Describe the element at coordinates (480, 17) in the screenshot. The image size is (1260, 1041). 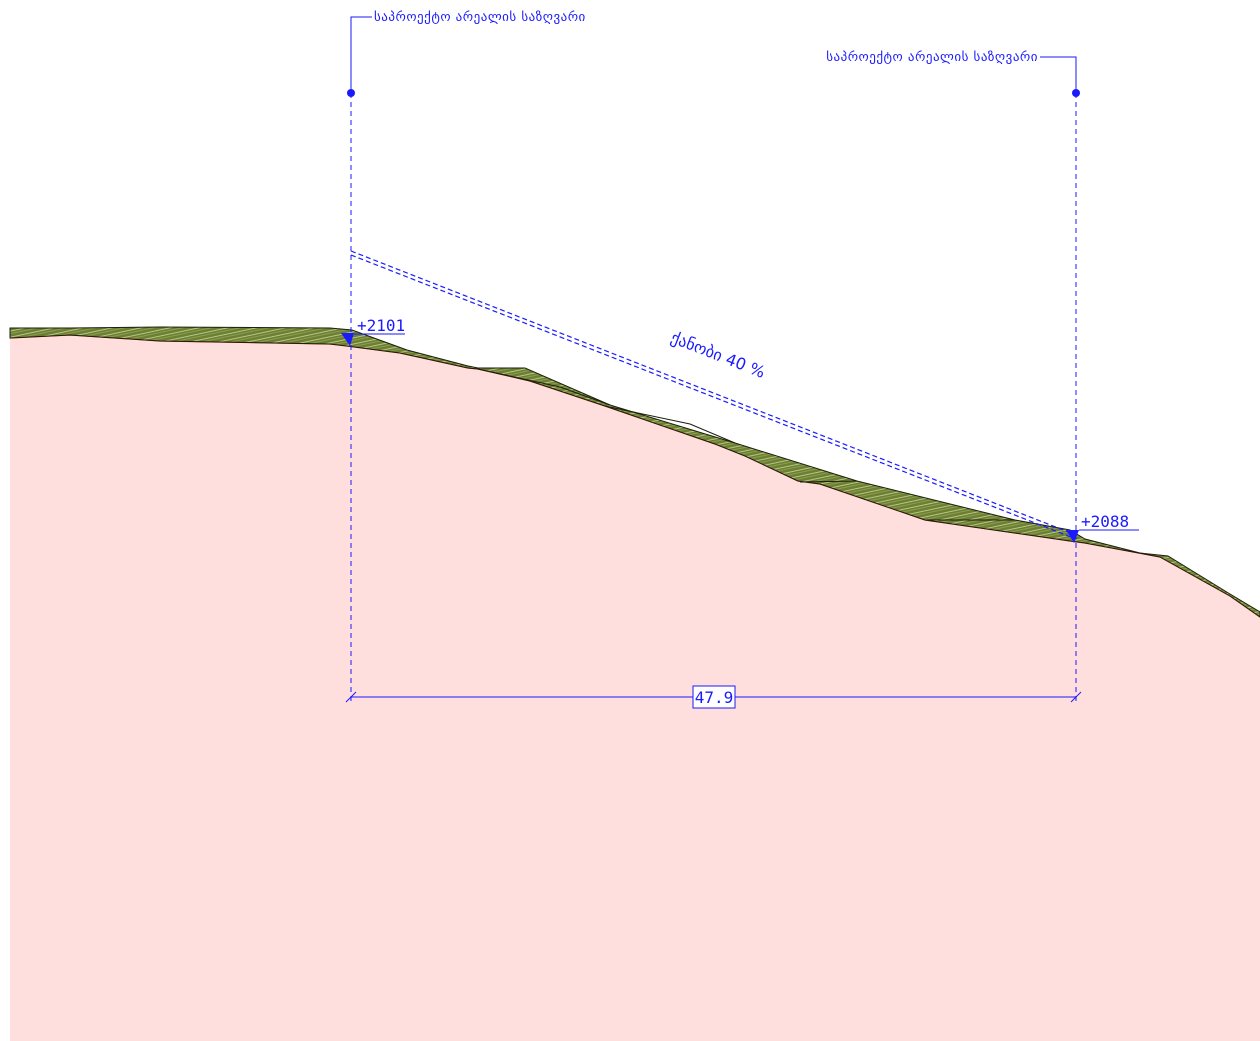
I see `boundary-left-label: საპროექტო არეალის საზღვარი` at that location.